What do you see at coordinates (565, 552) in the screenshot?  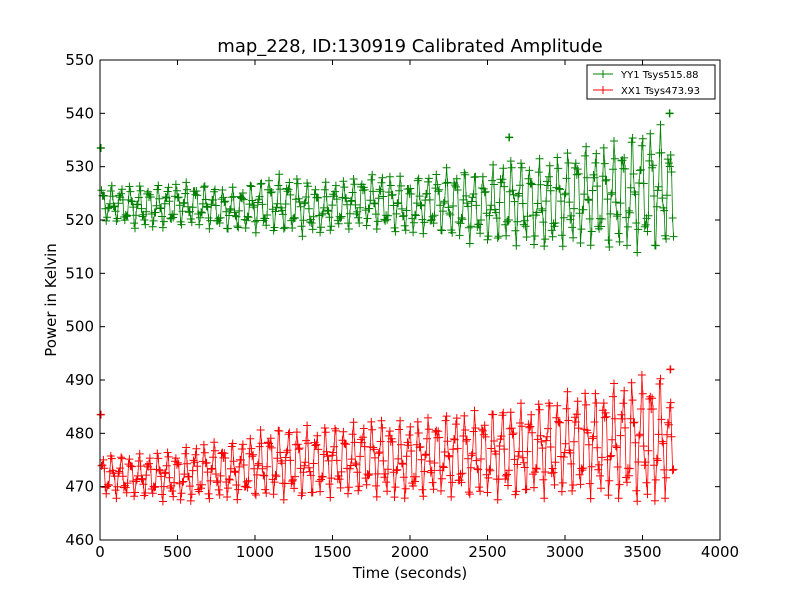 I see `x-tick-label: 3000` at bounding box center [565, 552].